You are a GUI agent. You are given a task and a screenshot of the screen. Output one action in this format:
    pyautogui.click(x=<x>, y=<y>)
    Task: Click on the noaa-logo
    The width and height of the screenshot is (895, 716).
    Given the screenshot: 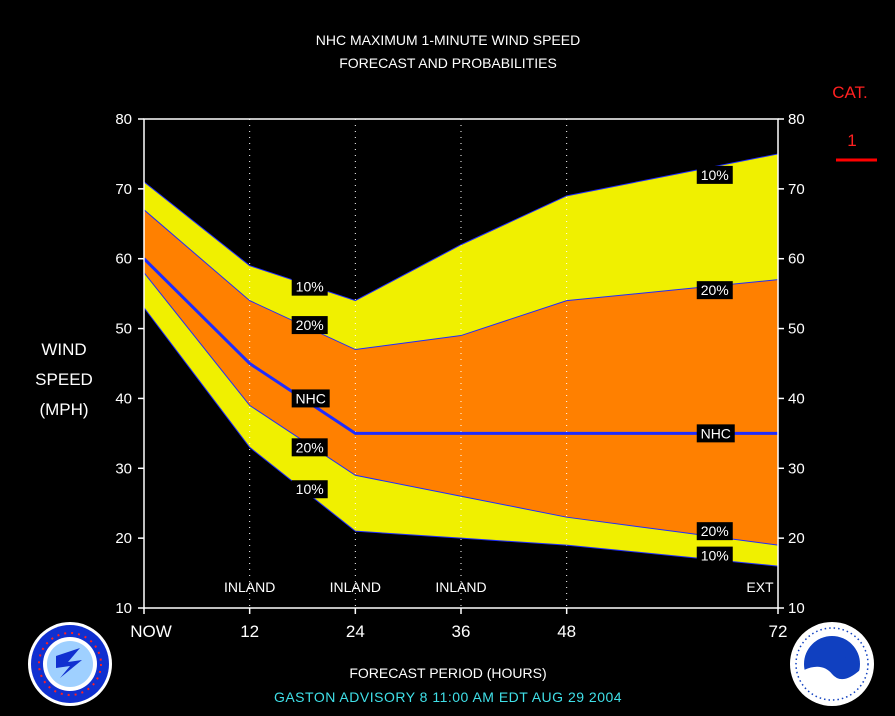 What is the action you would take?
    pyautogui.click(x=832, y=664)
    